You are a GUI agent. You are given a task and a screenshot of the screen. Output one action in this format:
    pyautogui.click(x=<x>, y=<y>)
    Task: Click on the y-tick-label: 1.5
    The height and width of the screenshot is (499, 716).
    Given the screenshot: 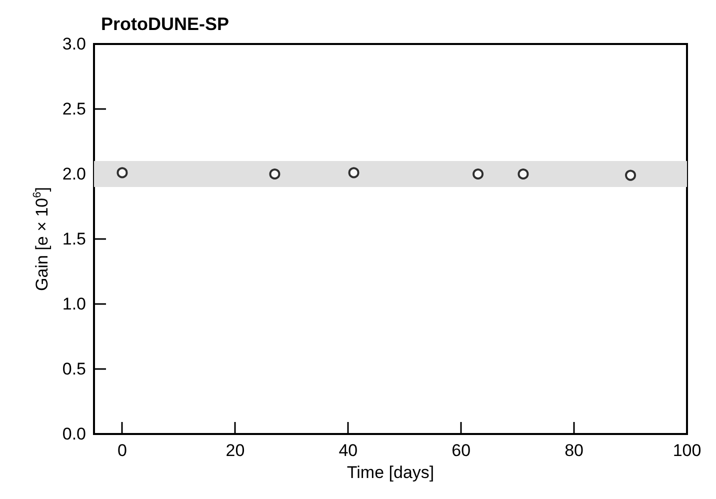 What is the action you would take?
    pyautogui.click(x=74, y=239)
    